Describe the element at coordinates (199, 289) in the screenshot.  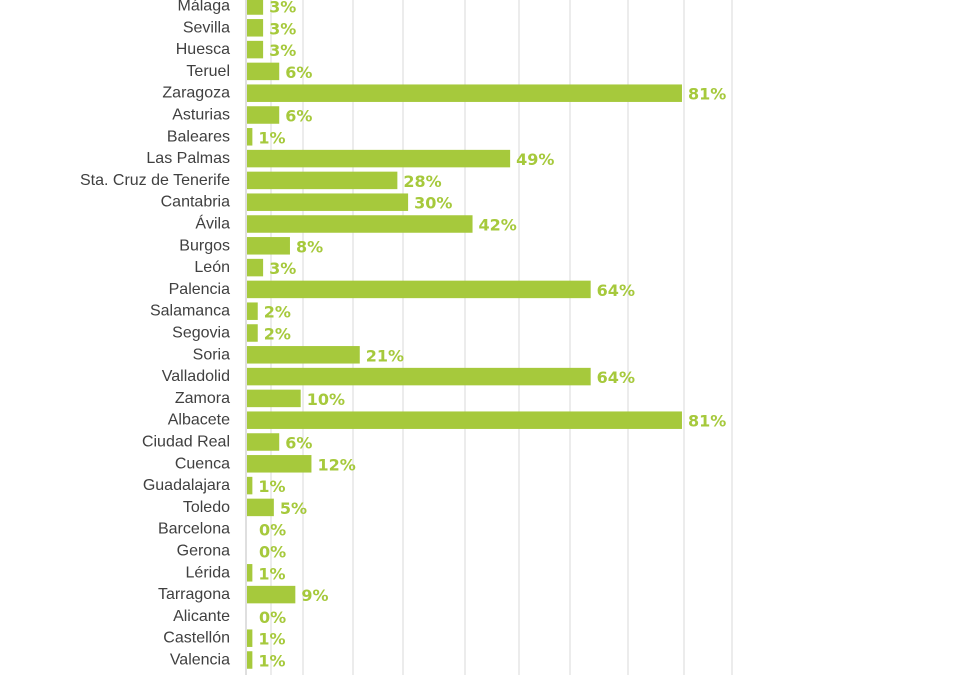
I see `category-label: Palencia` at that location.